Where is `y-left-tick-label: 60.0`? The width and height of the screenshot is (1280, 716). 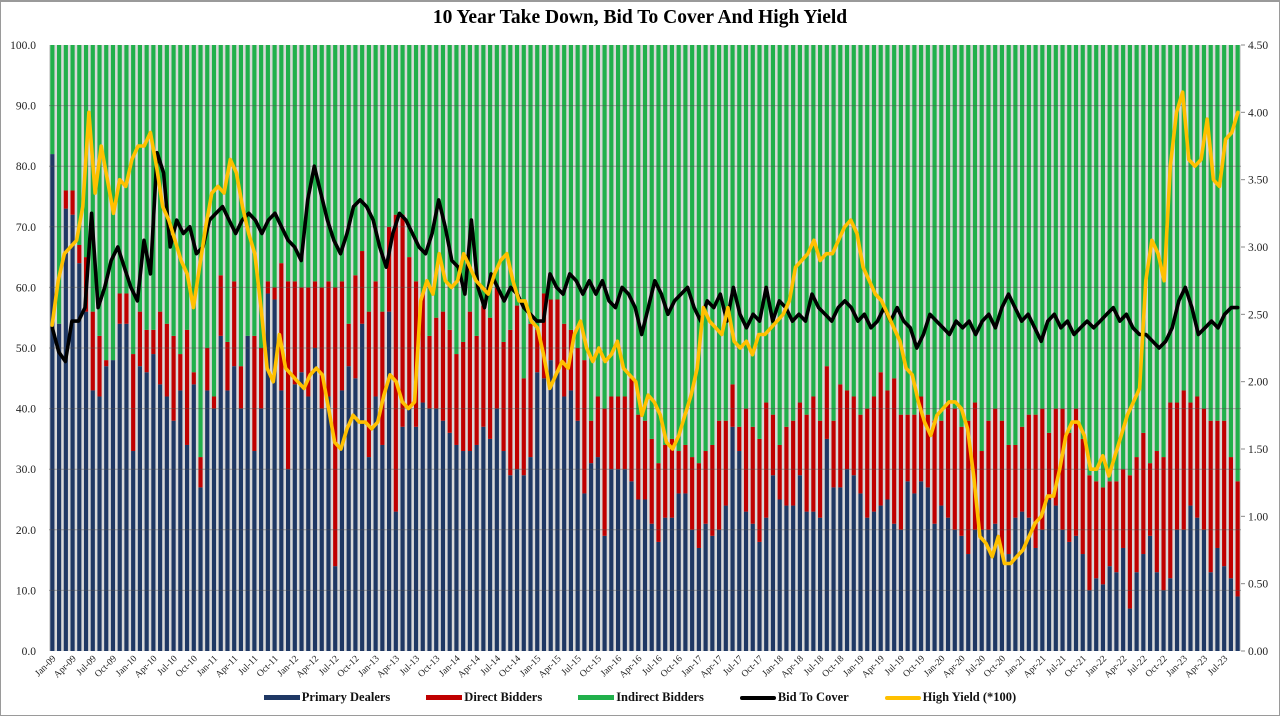
y-left-tick-label: 60.0 is located at coordinates (26, 288).